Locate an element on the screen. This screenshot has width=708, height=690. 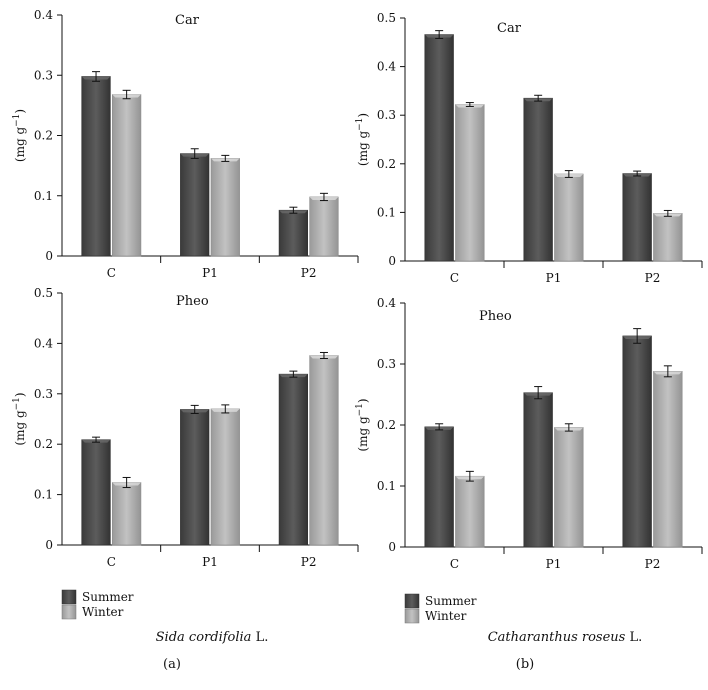
panel-label-b: (b) is located at coordinates (525, 664).